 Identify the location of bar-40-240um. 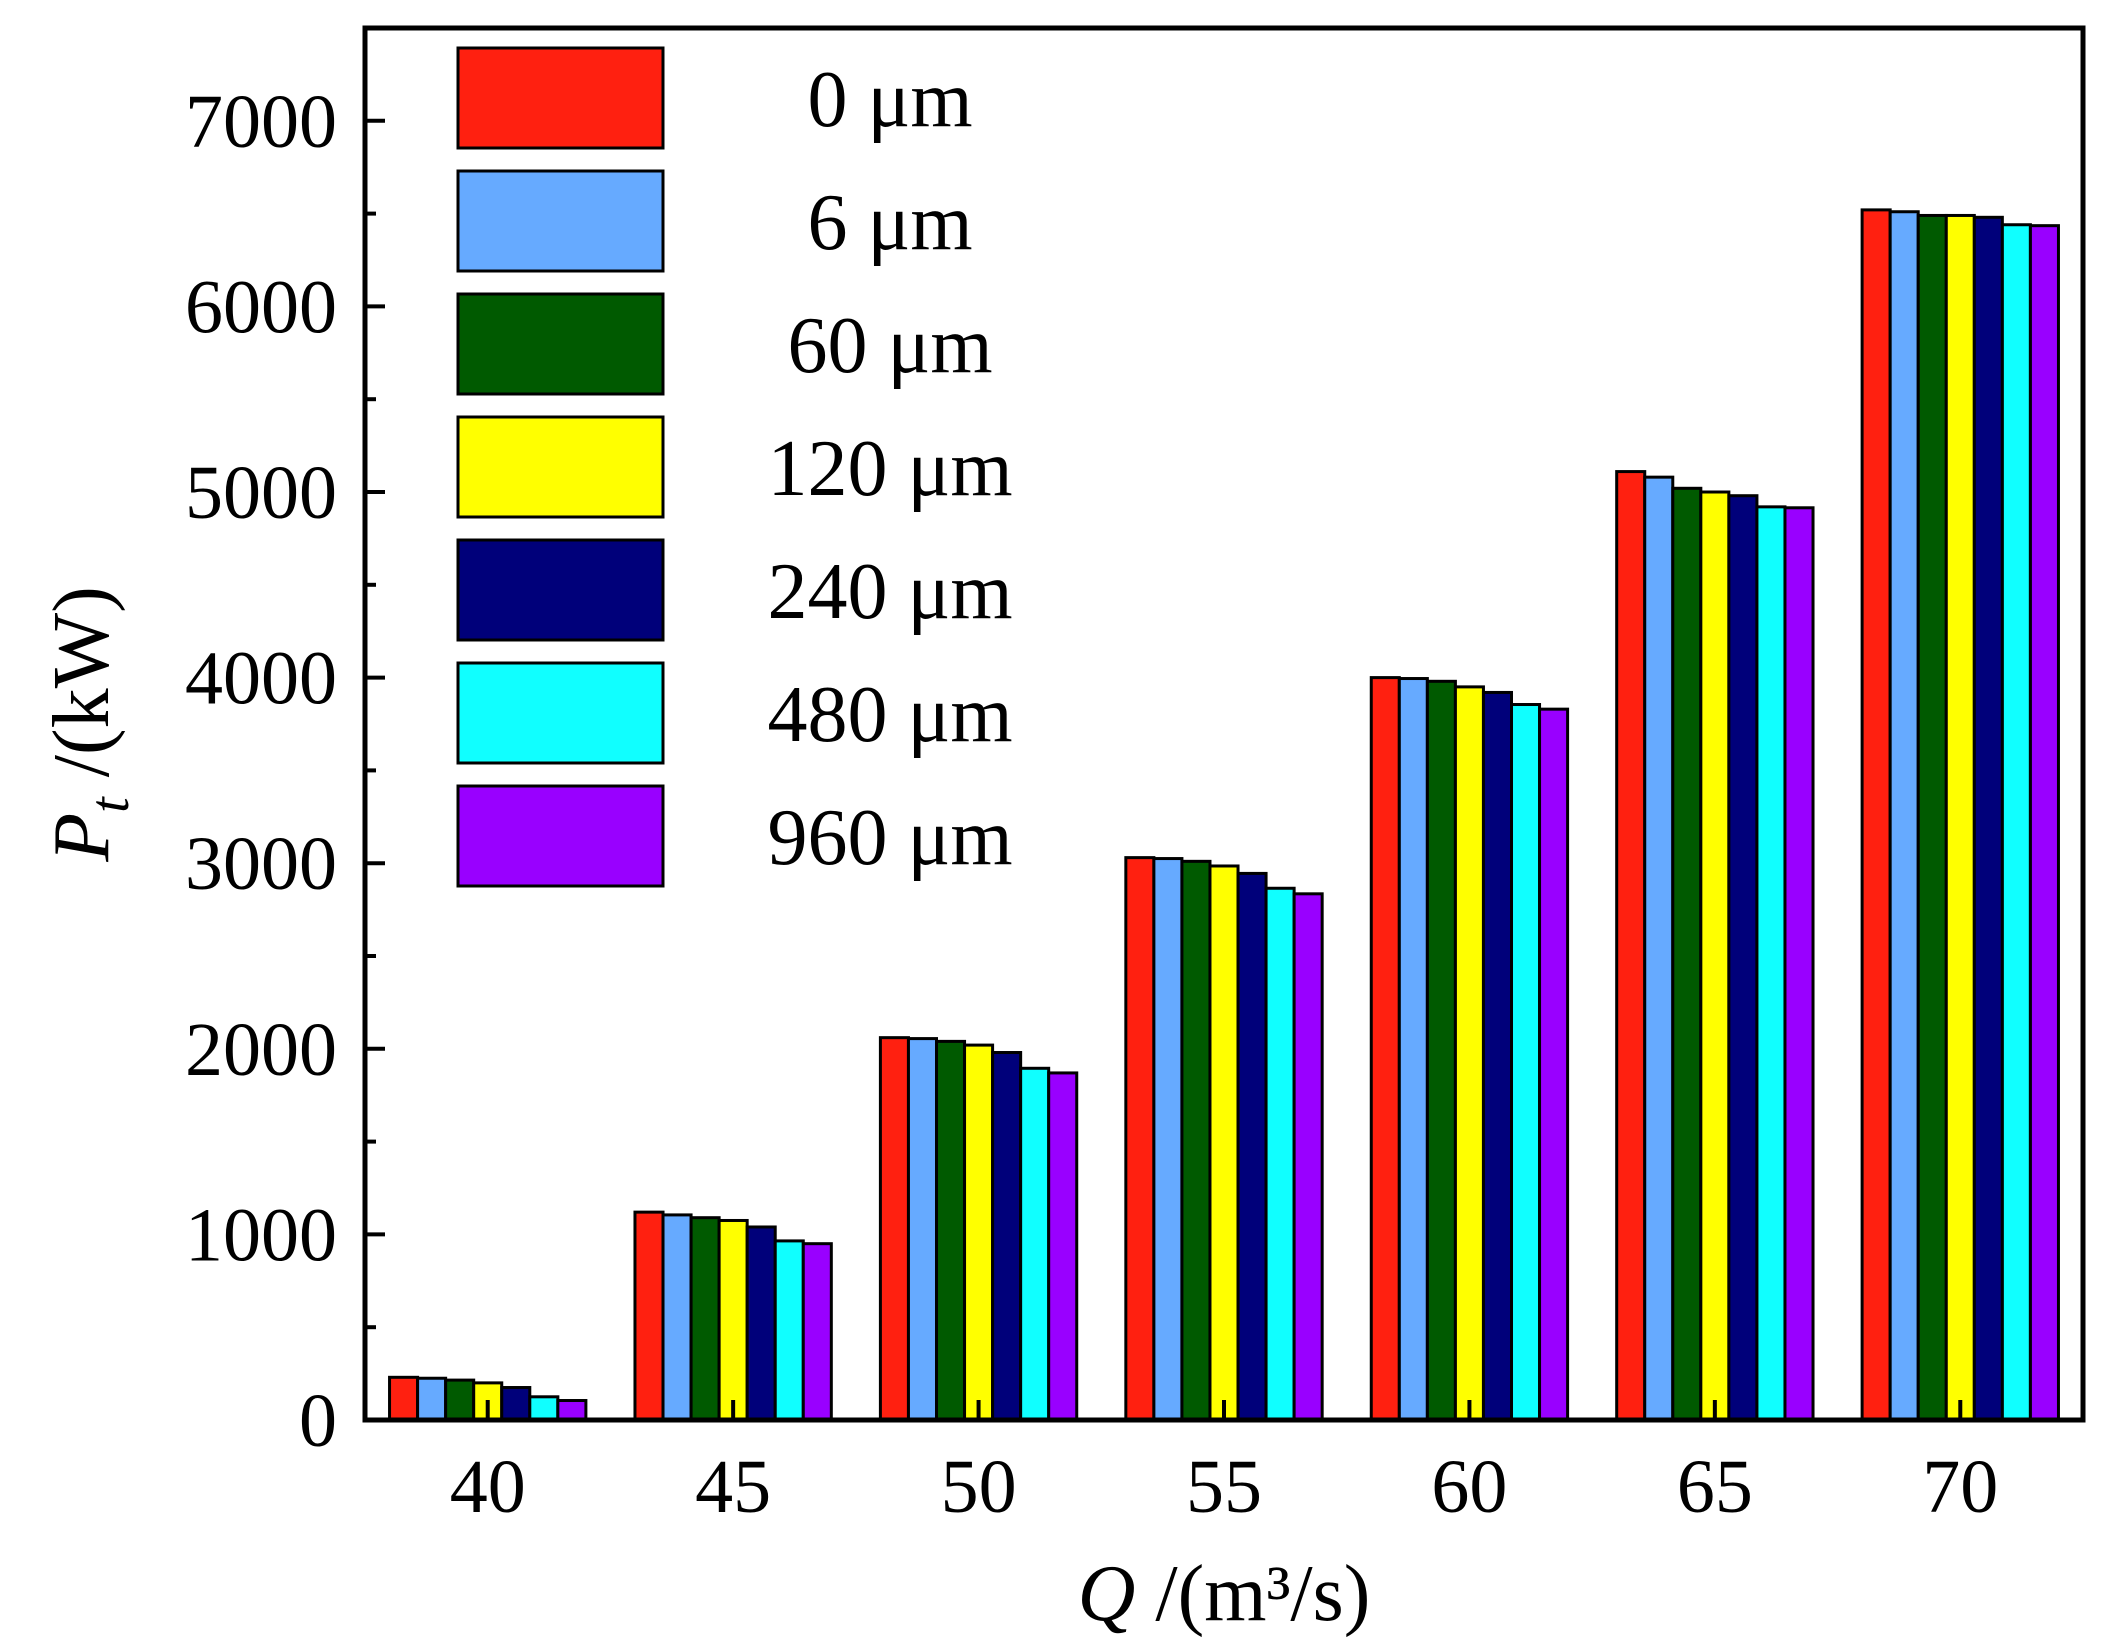
(516, 1404).